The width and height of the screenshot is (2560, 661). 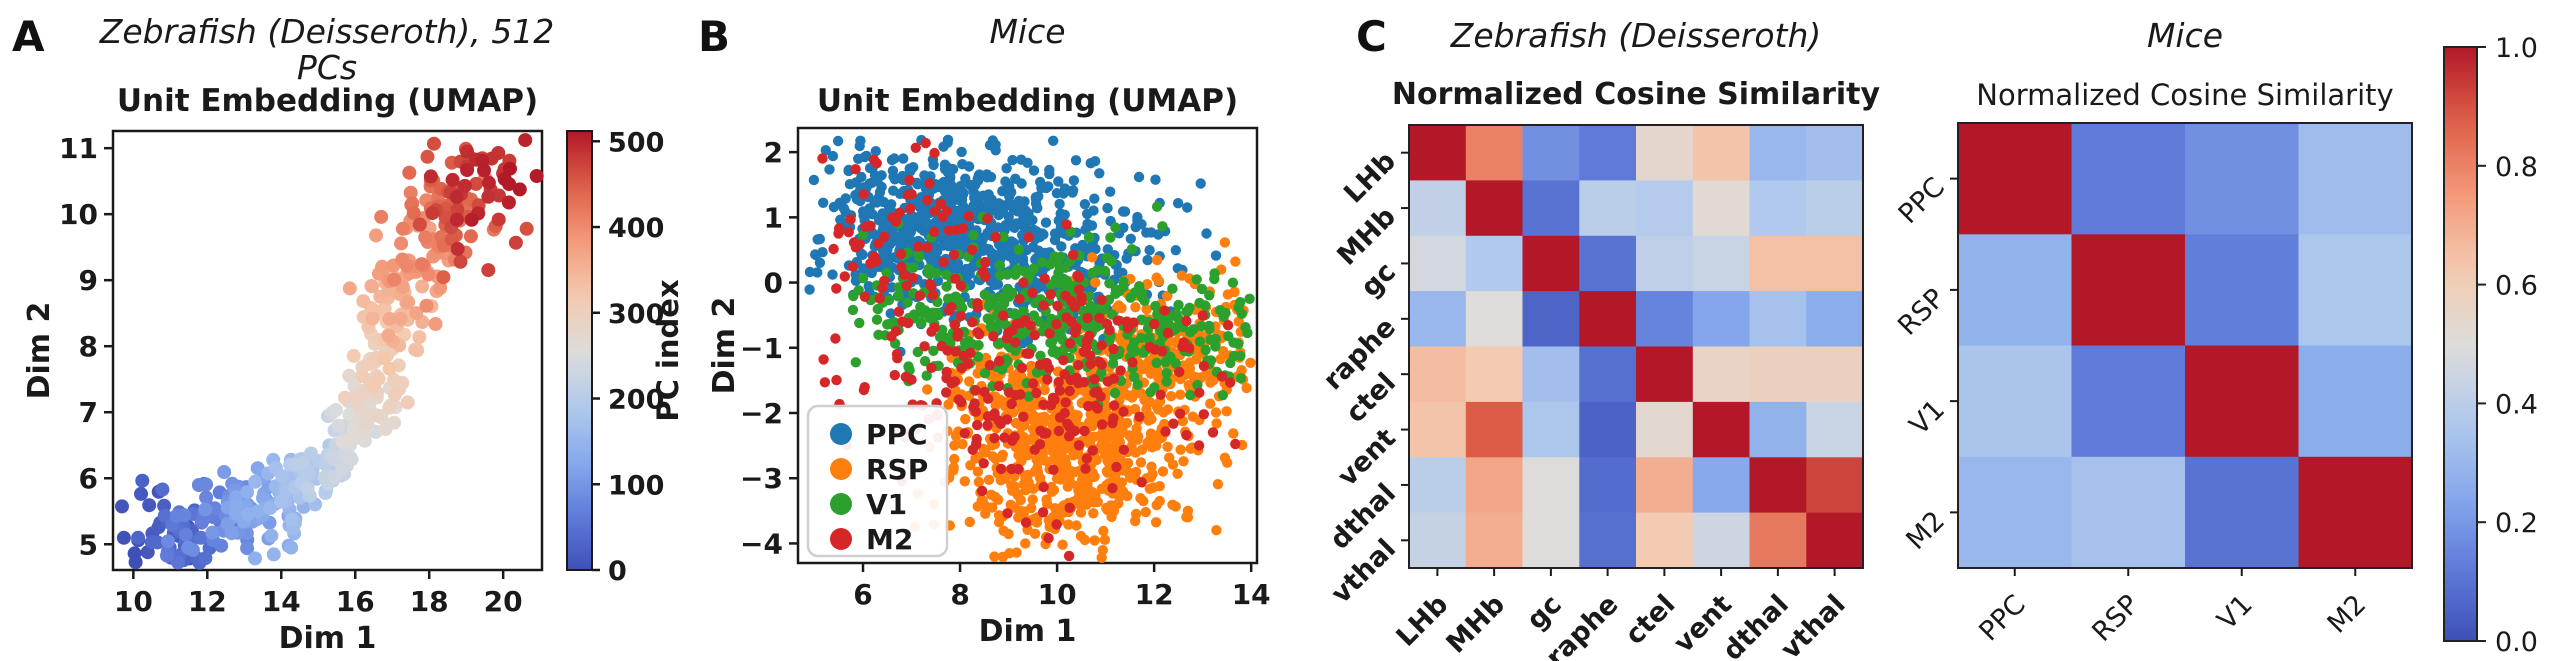 What do you see at coordinates (1922, 201) in the screenshot?
I see `row-label: PPC` at bounding box center [1922, 201].